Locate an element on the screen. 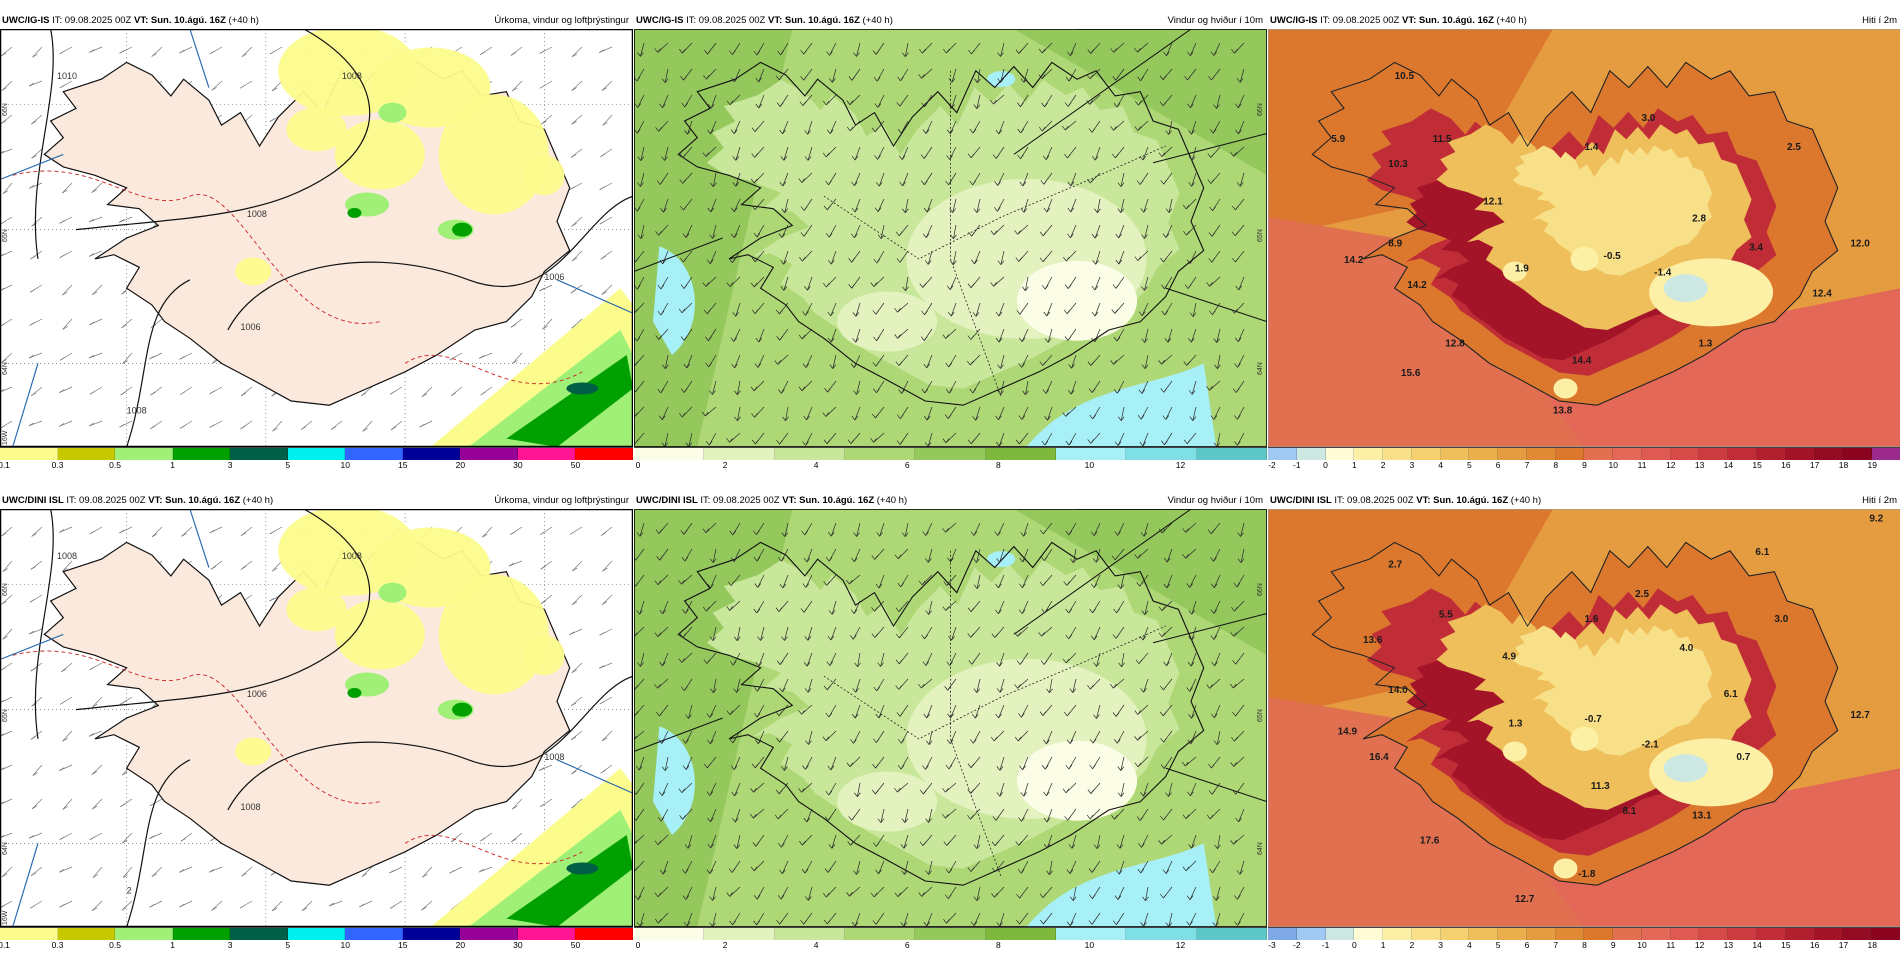  colorbar-tick-label: 17 is located at coordinates (1814, 465).